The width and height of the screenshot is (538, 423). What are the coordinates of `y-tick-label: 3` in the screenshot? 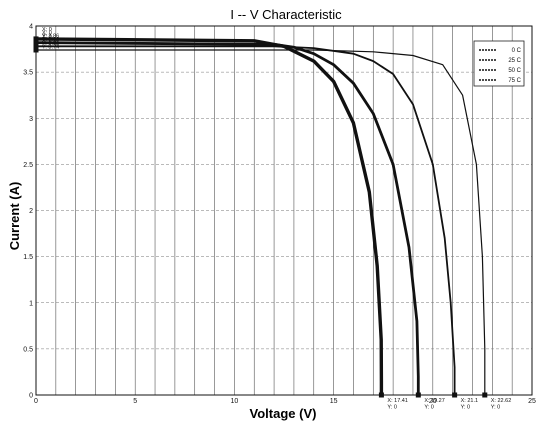 It's located at (31, 119).